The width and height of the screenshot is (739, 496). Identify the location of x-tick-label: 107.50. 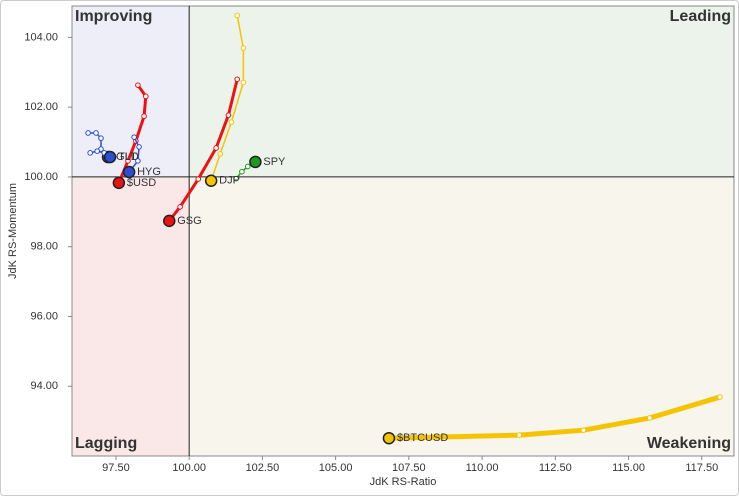
(409, 468).